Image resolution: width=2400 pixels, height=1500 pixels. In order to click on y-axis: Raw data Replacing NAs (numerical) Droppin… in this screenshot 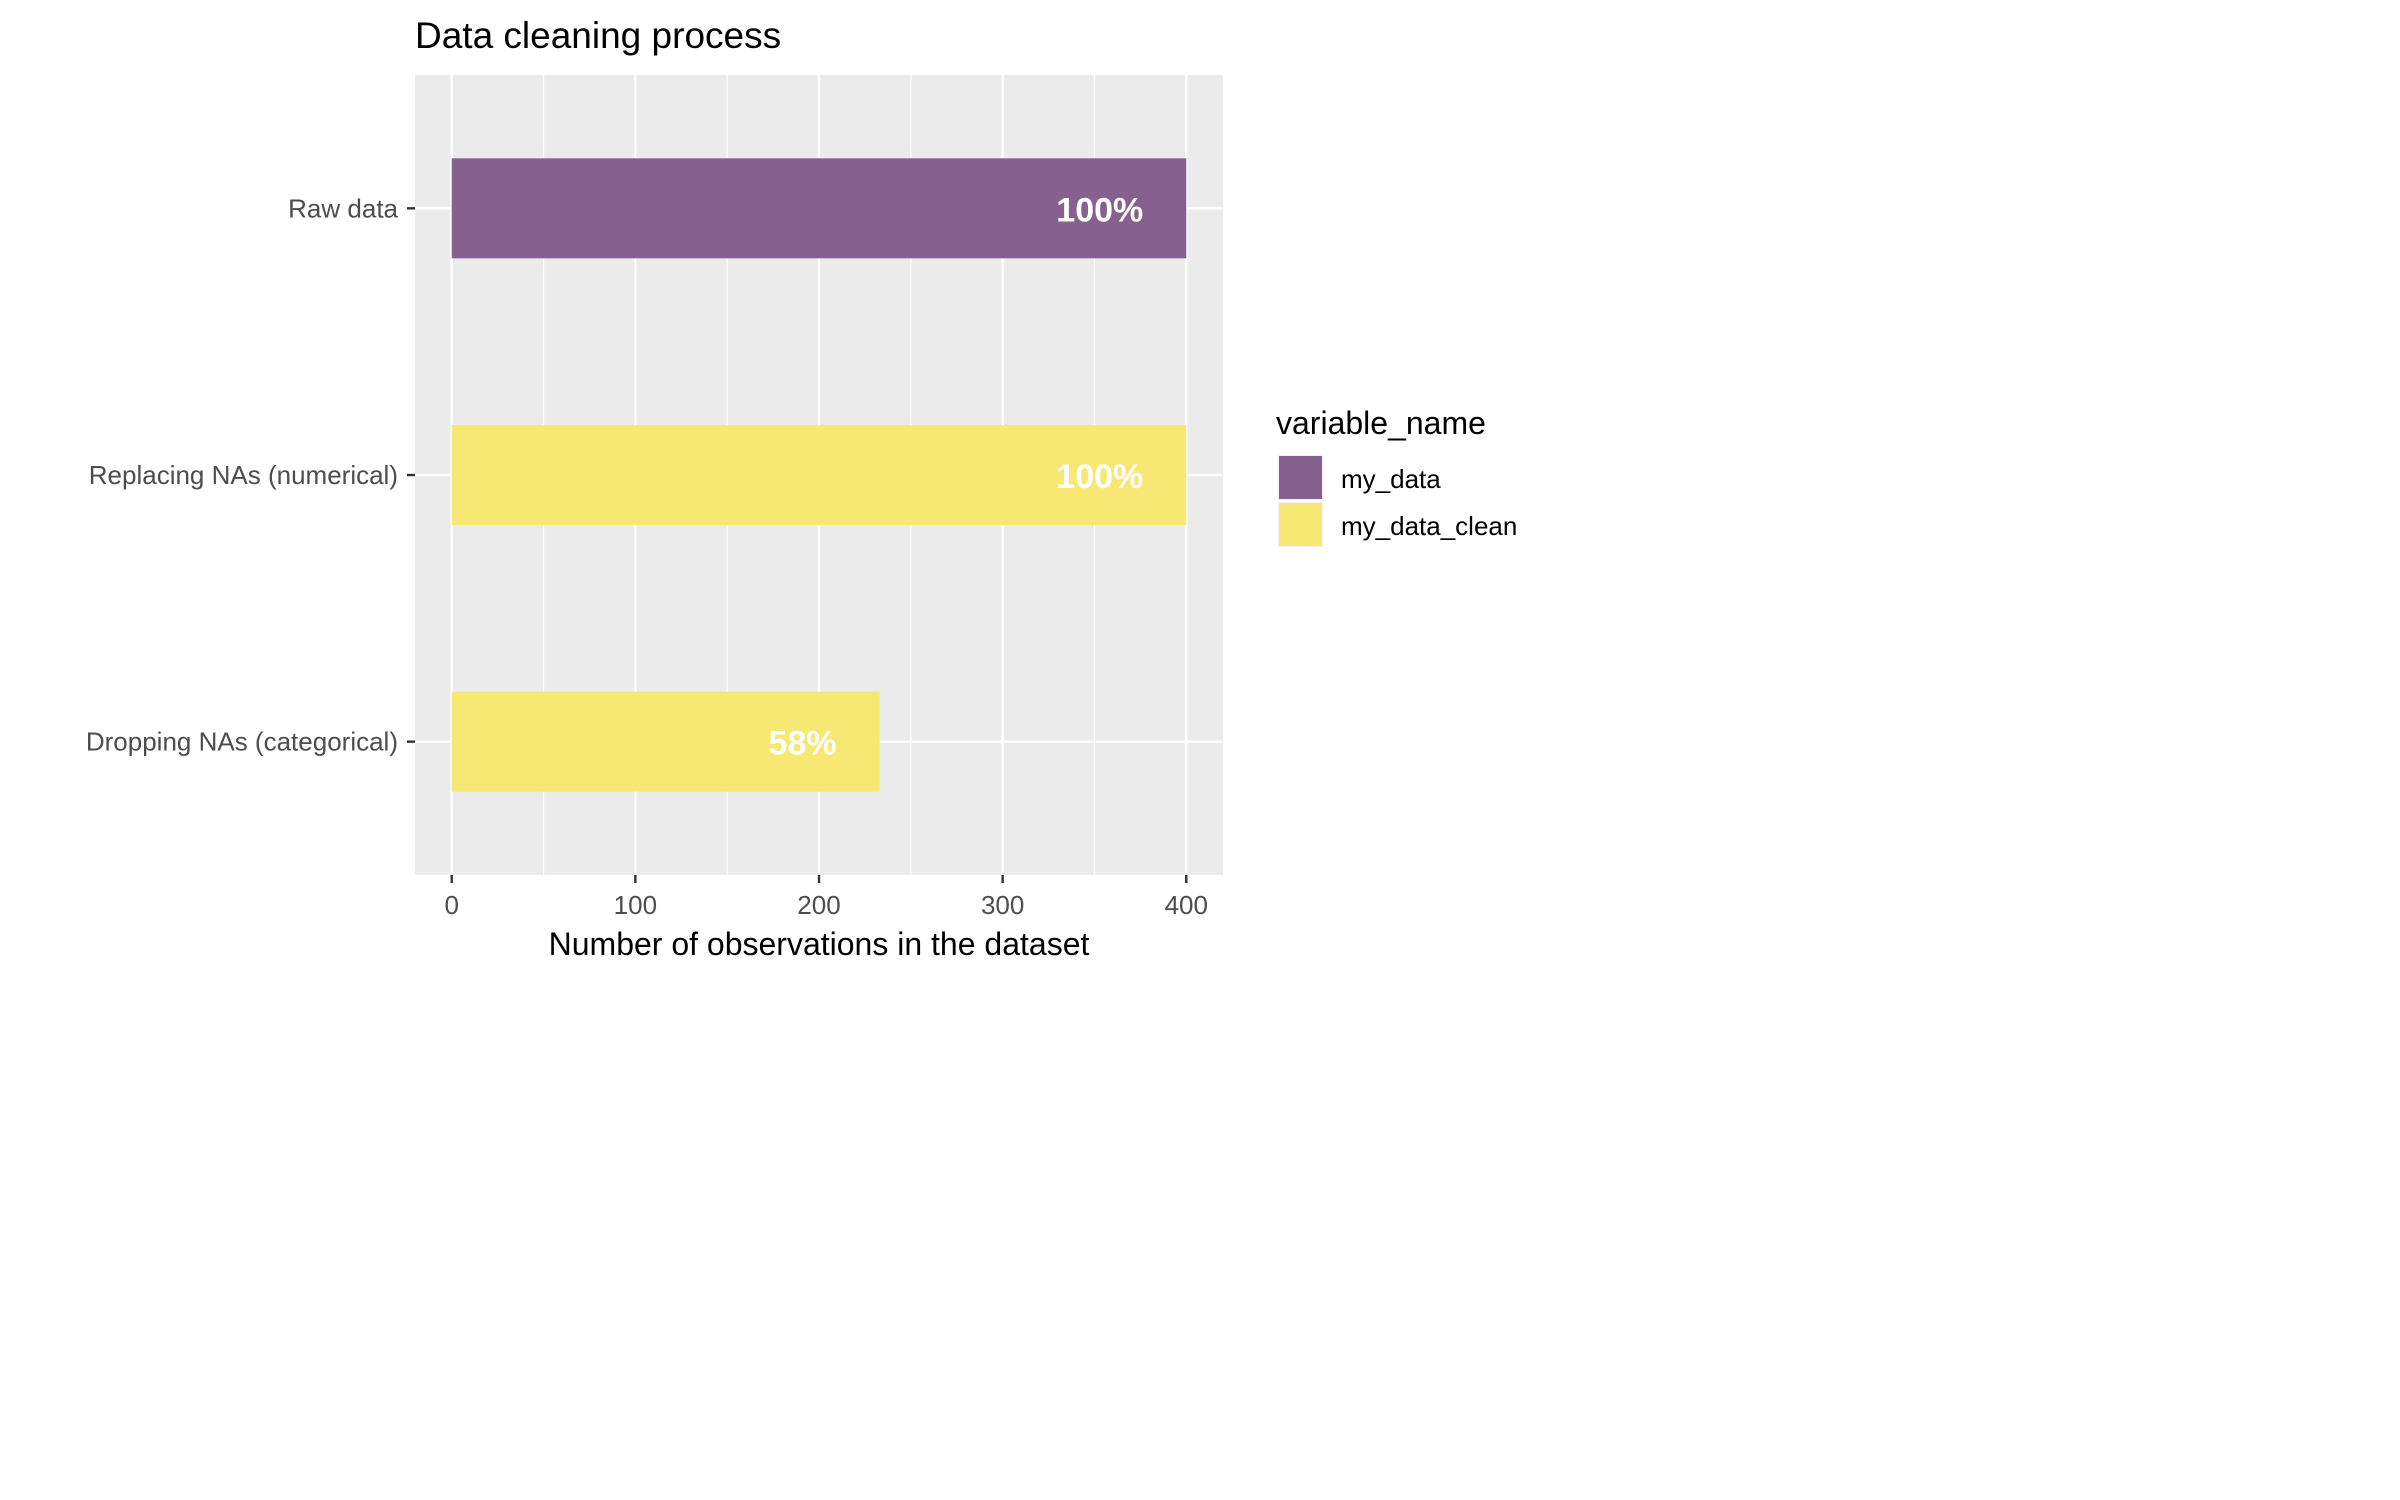, I will do `click(250, 475)`.